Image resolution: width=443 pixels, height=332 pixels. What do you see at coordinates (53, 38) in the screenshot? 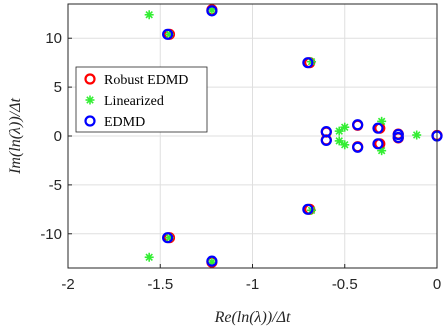
I see `y-tick-label: 10` at bounding box center [53, 38].